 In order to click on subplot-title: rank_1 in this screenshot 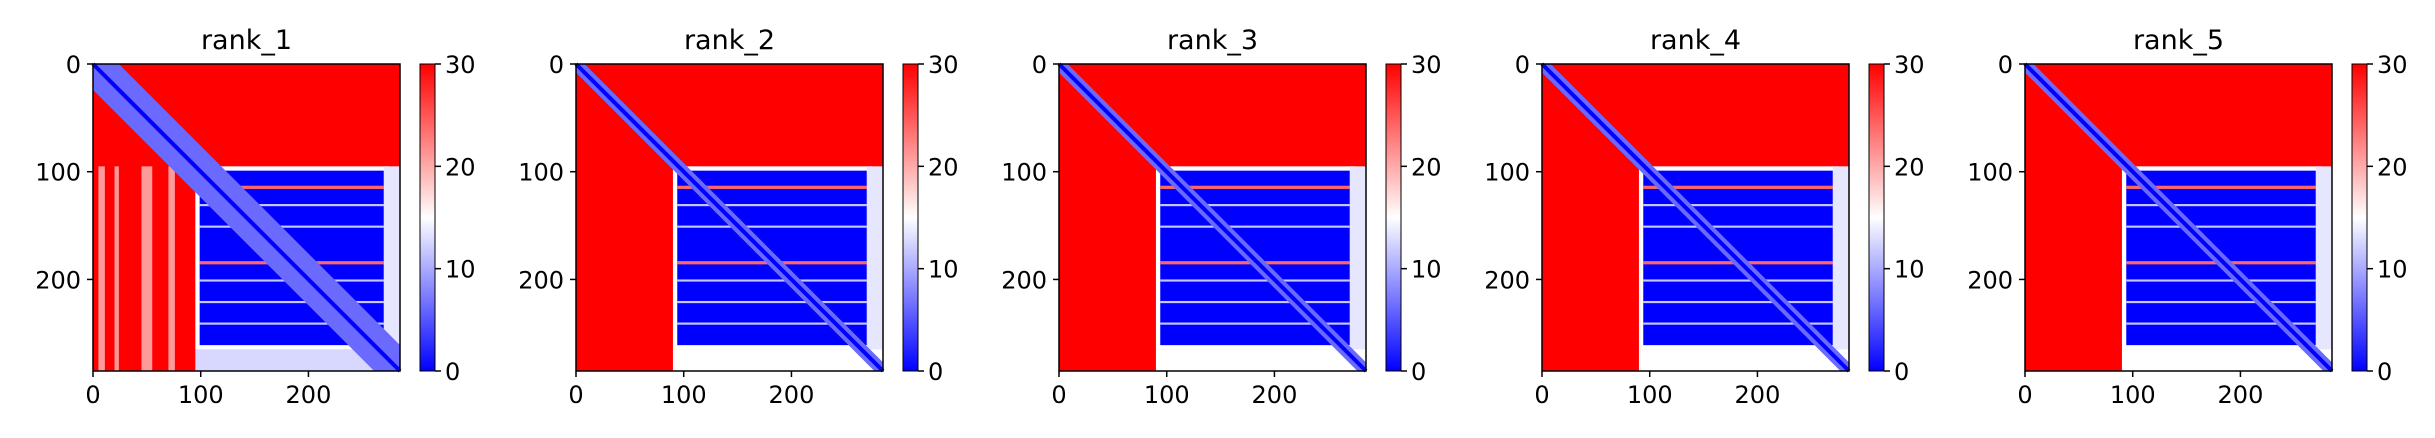, I will do `click(246, 40)`.